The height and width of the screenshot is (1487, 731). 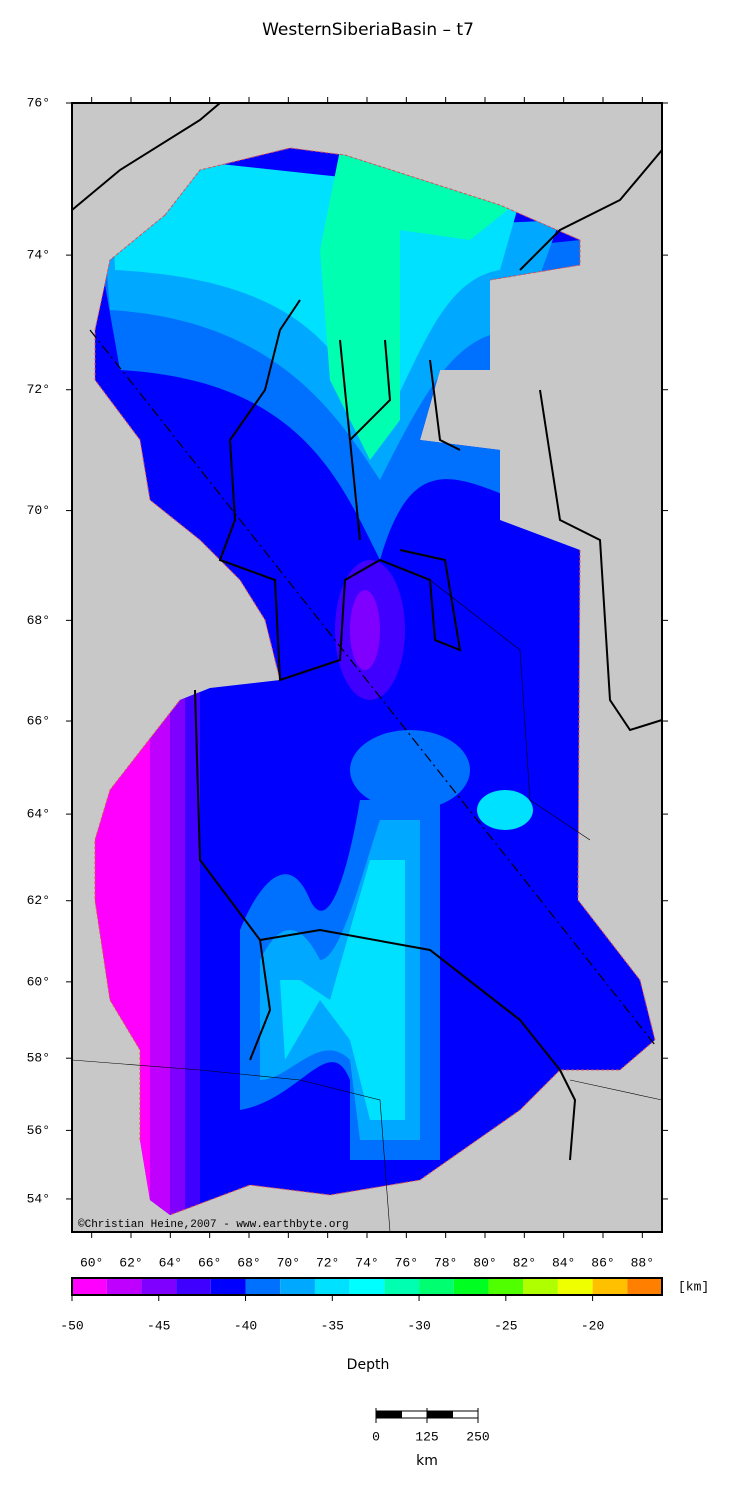 What do you see at coordinates (38, 1058) in the screenshot?
I see `lat-label: 58°` at bounding box center [38, 1058].